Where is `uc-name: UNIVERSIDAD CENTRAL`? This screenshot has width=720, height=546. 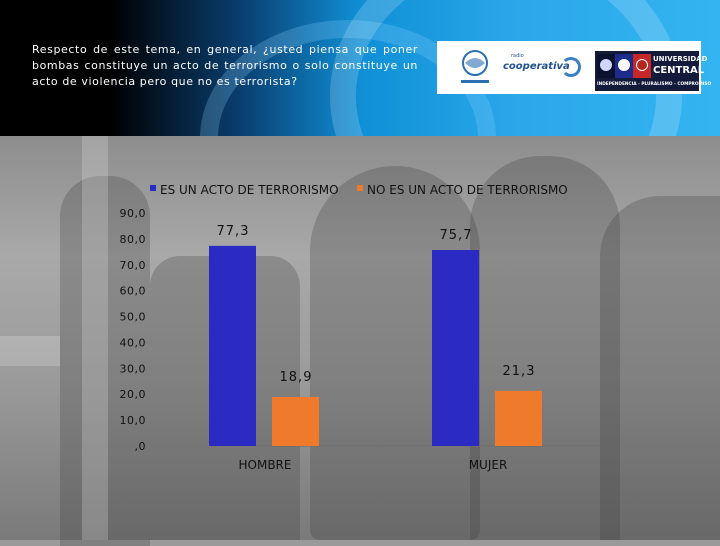 uc-name: UNIVERSIDAD CENTRAL is located at coordinates (680, 65).